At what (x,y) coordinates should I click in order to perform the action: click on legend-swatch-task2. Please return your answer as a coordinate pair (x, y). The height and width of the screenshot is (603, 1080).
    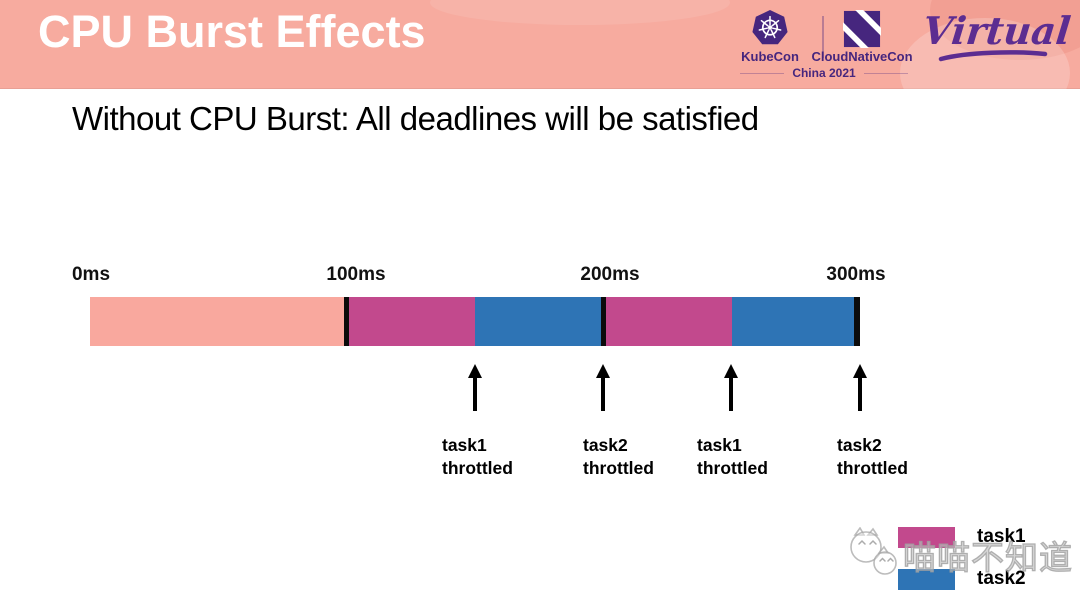
    Looking at the image, I should click on (926, 579).